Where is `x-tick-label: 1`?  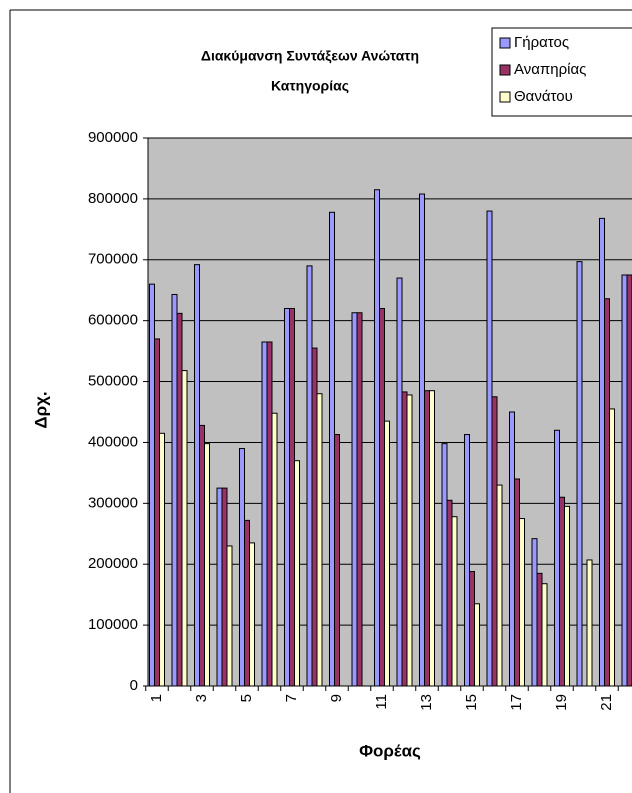
x-tick-label: 1 is located at coordinates (156, 698).